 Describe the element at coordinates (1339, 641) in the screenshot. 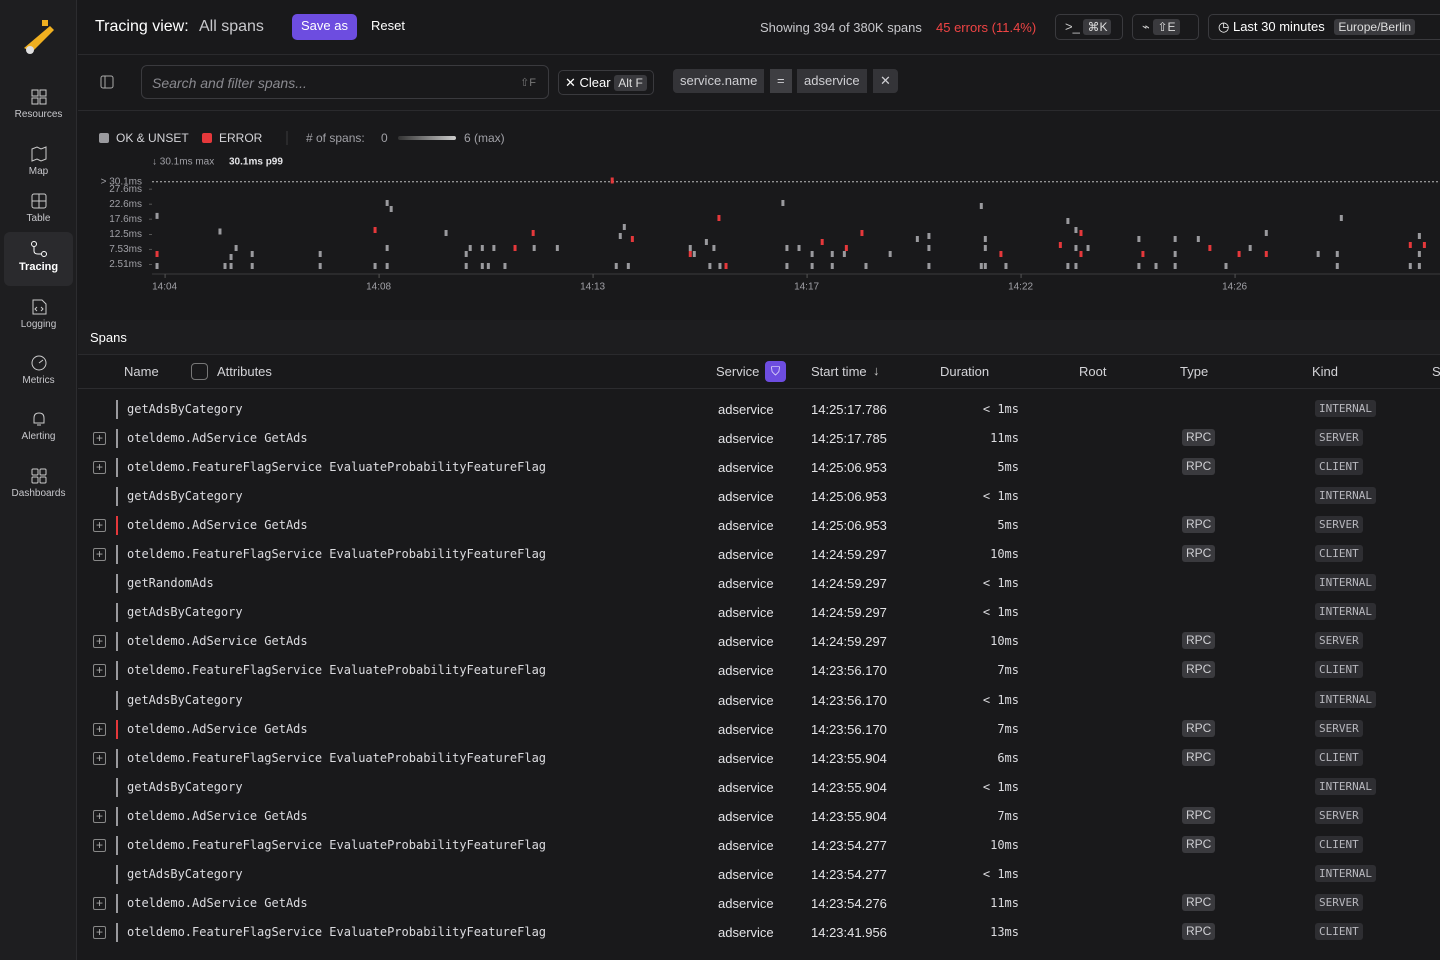

I see `kind-tag: SERVER` at that location.